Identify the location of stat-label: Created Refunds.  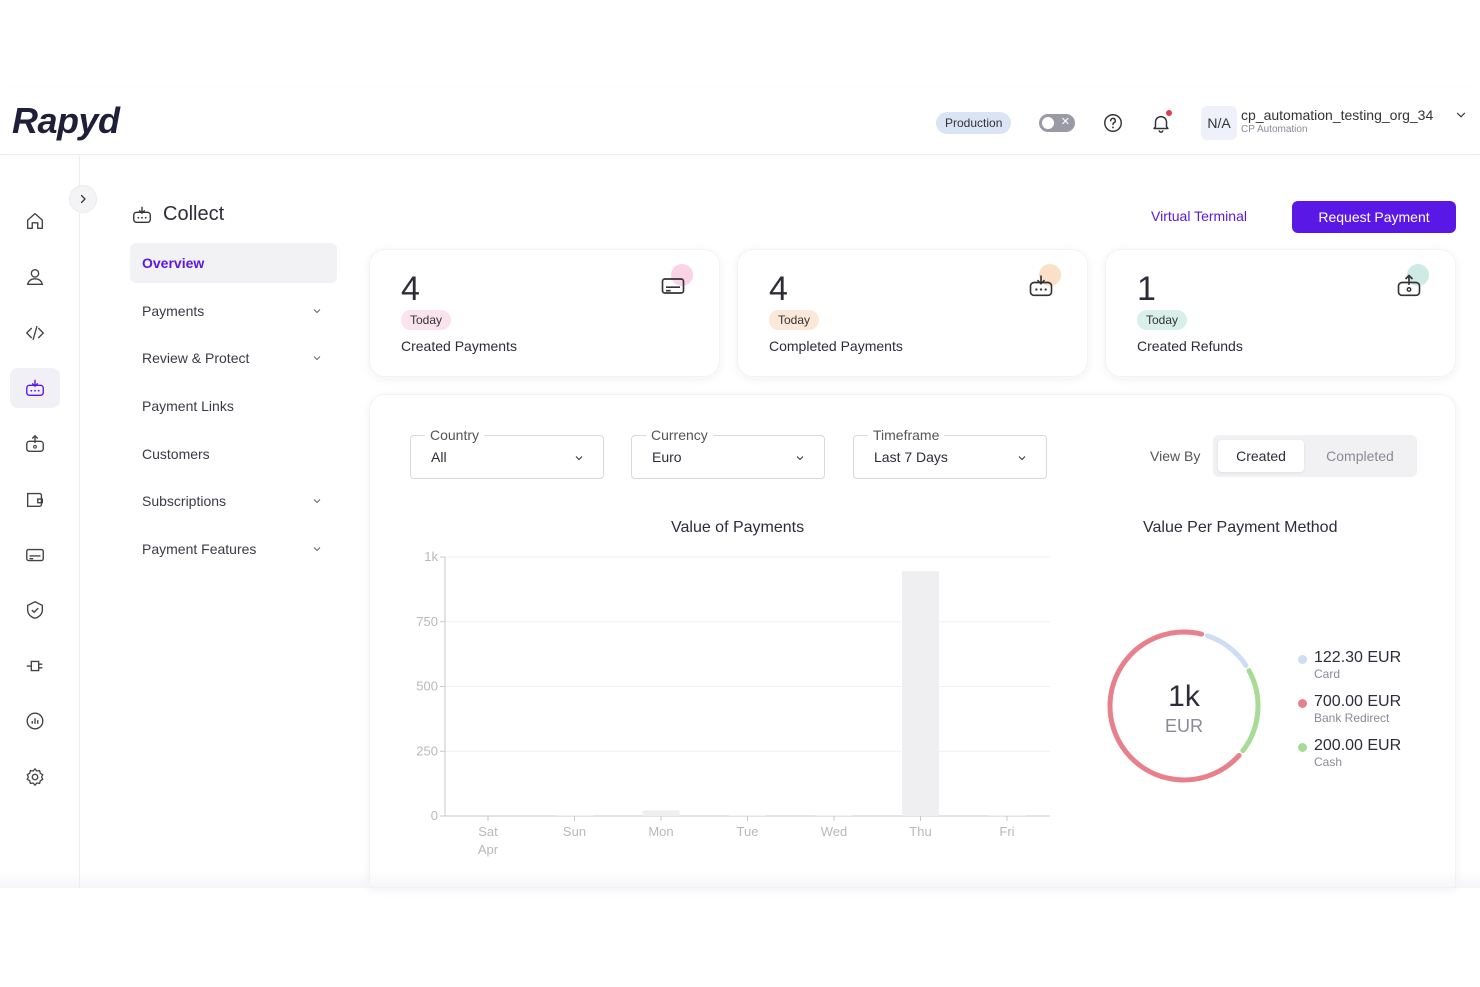
(1190, 346).